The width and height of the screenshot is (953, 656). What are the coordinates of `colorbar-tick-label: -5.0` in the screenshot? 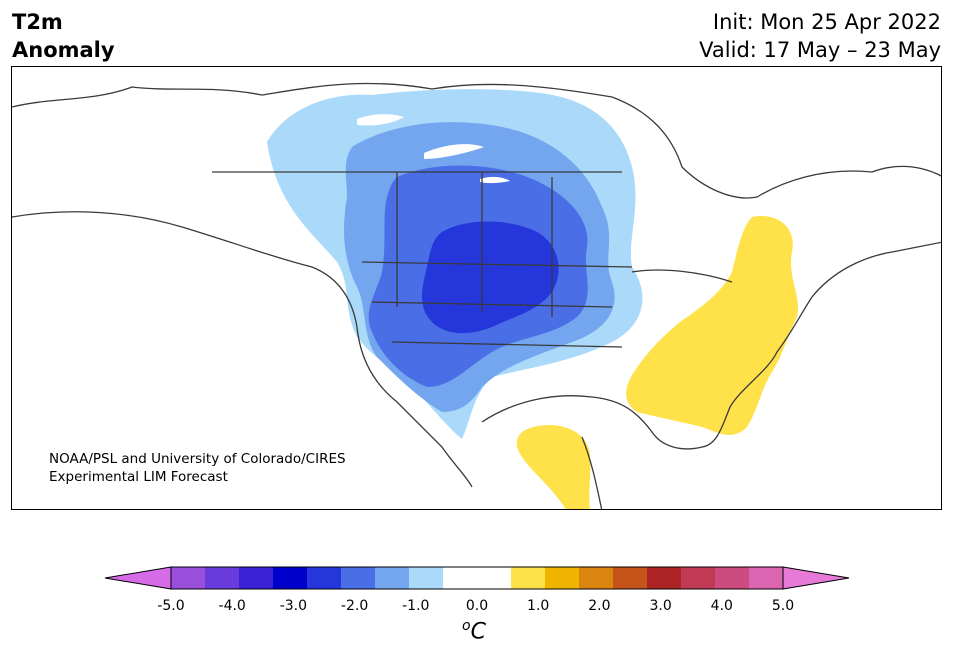 It's located at (171, 606).